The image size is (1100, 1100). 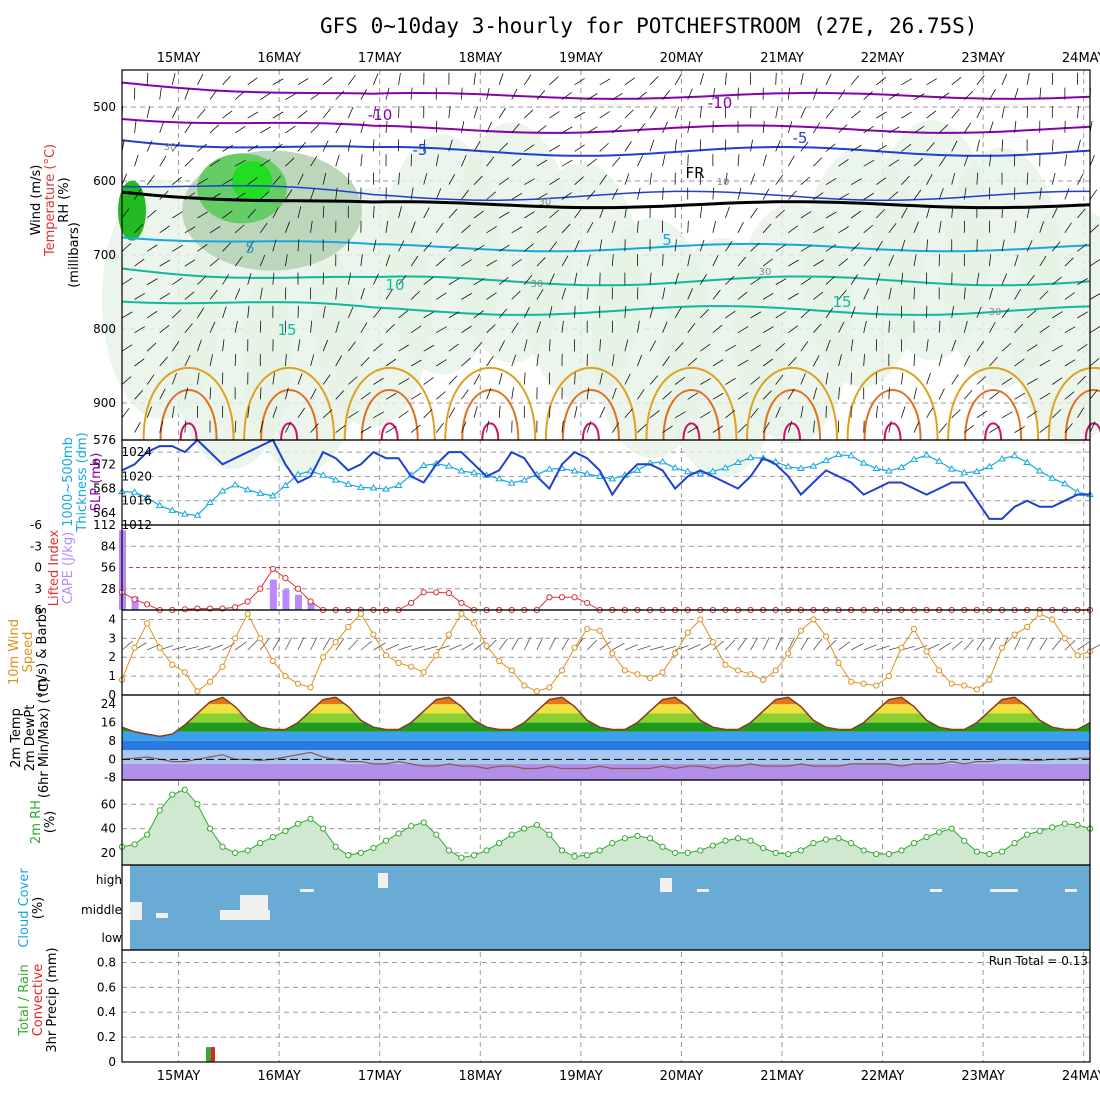 What do you see at coordinates (112, 638) in the screenshot?
I see `wind10m-tick: 3` at bounding box center [112, 638].